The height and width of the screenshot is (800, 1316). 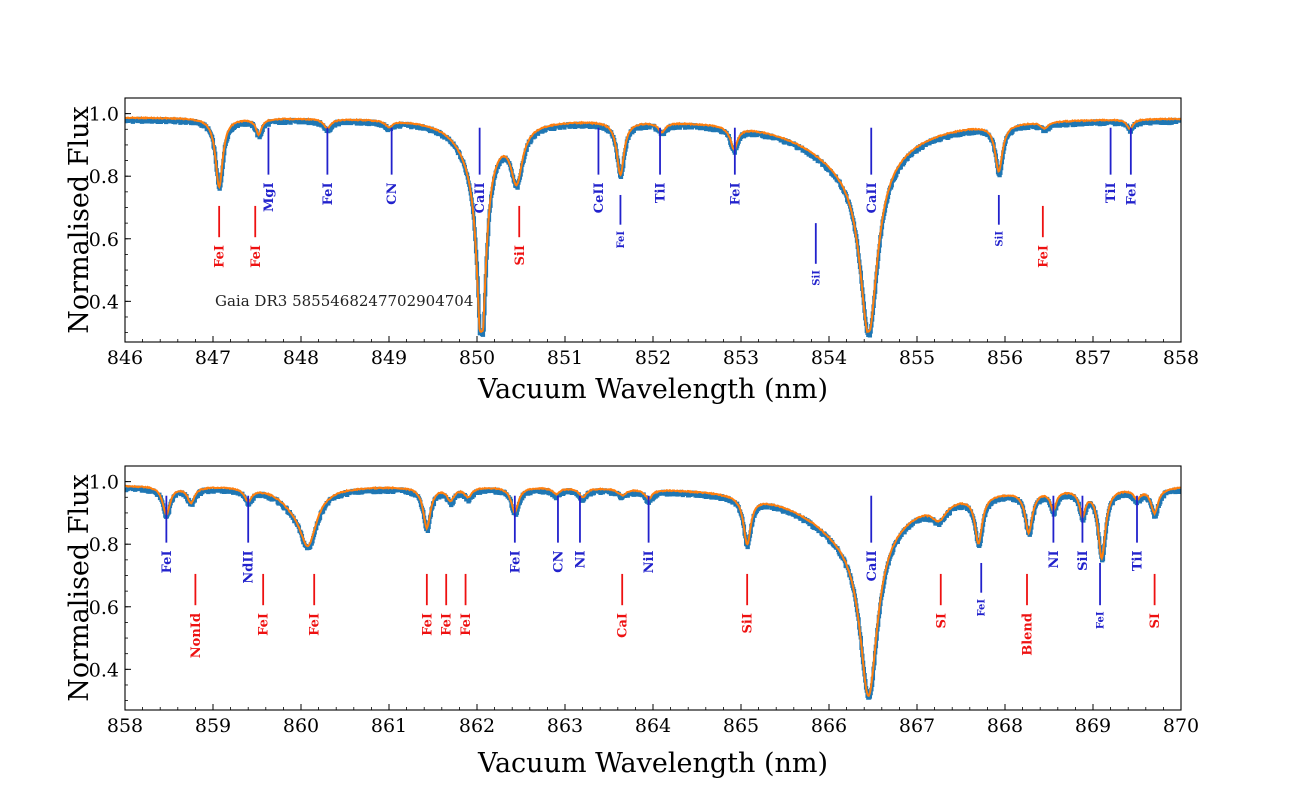 What do you see at coordinates (301, 726) in the screenshot?
I see `x-tick-label: 860` at bounding box center [301, 726].